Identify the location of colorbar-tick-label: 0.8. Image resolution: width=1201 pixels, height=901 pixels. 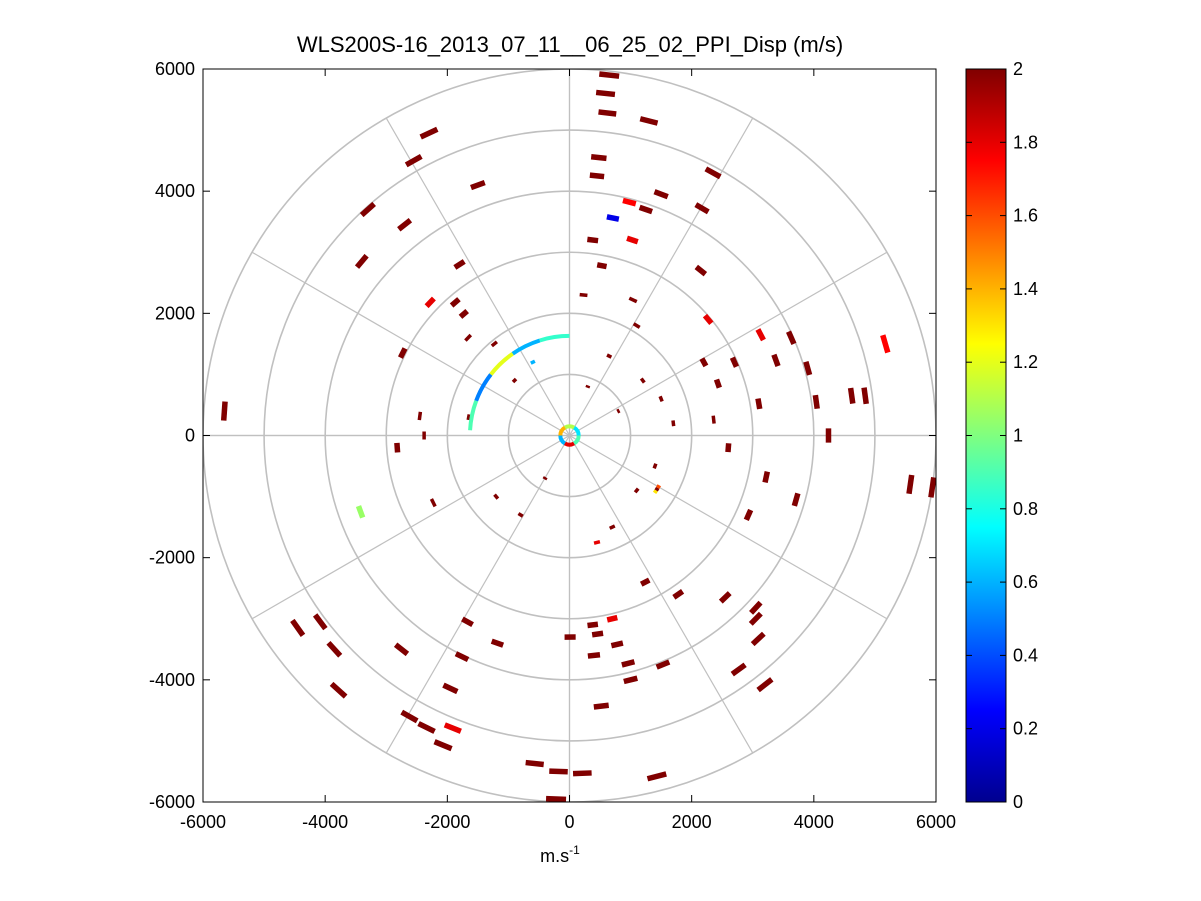
(1025, 509).